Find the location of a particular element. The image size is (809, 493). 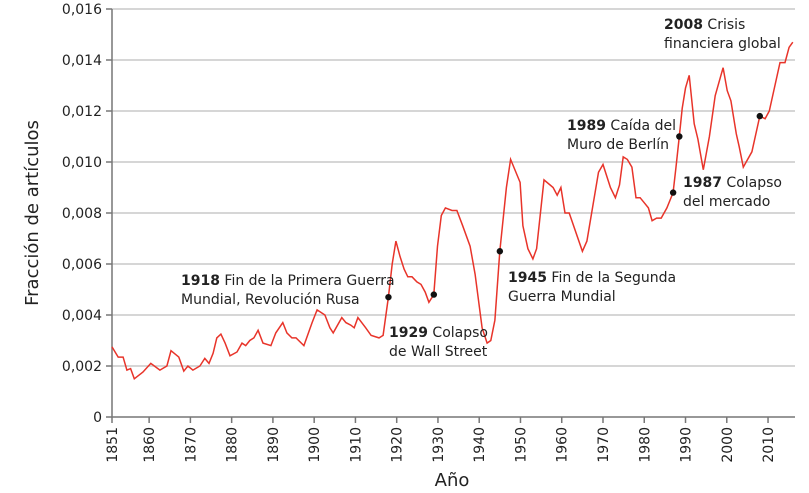

x-tick-label: 2010 is located at coordinates (769, 445).